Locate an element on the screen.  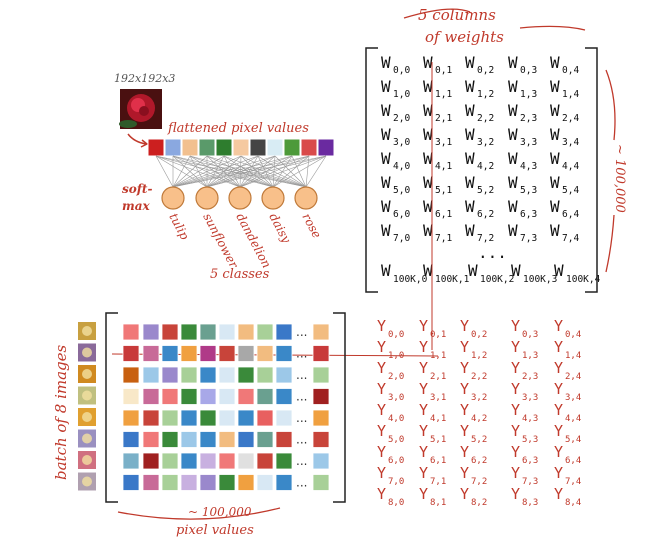
image-size-label: 192x192x3 is located at coordinates (144, 78).